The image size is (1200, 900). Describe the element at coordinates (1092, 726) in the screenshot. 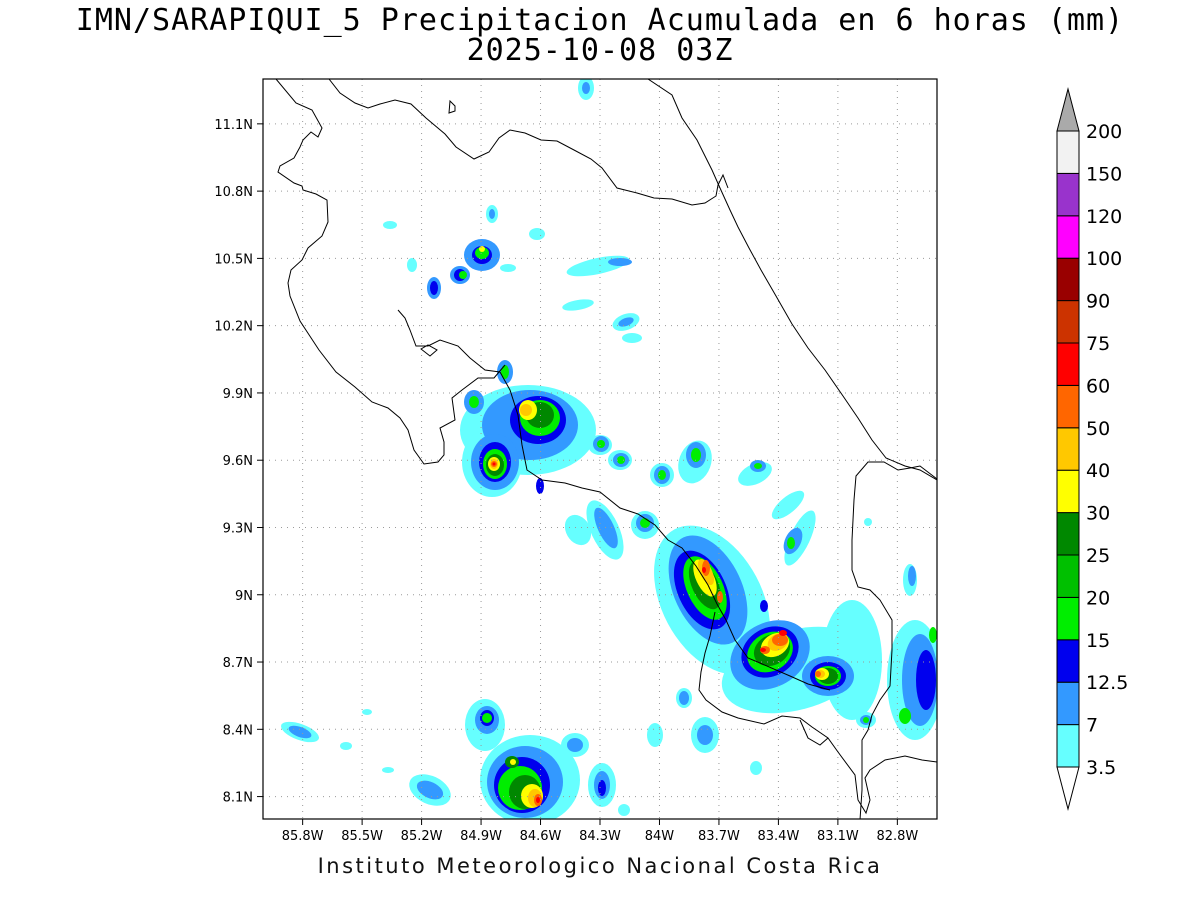

I see `colorbar-label: 7` at that location.